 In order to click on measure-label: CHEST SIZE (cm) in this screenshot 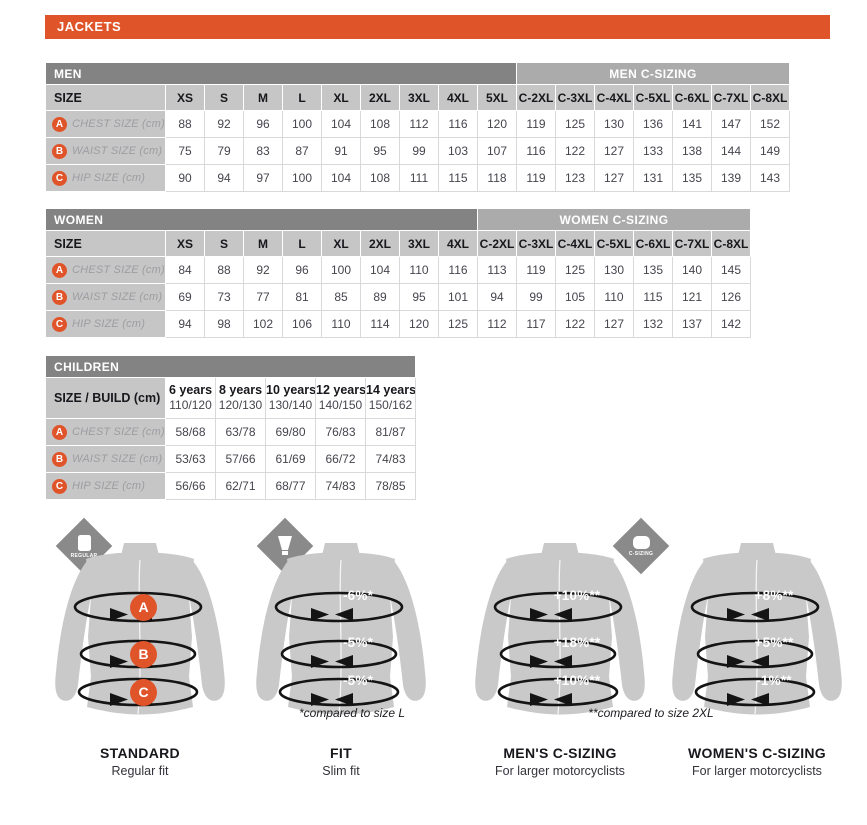, I will do `click(118, 270)`.